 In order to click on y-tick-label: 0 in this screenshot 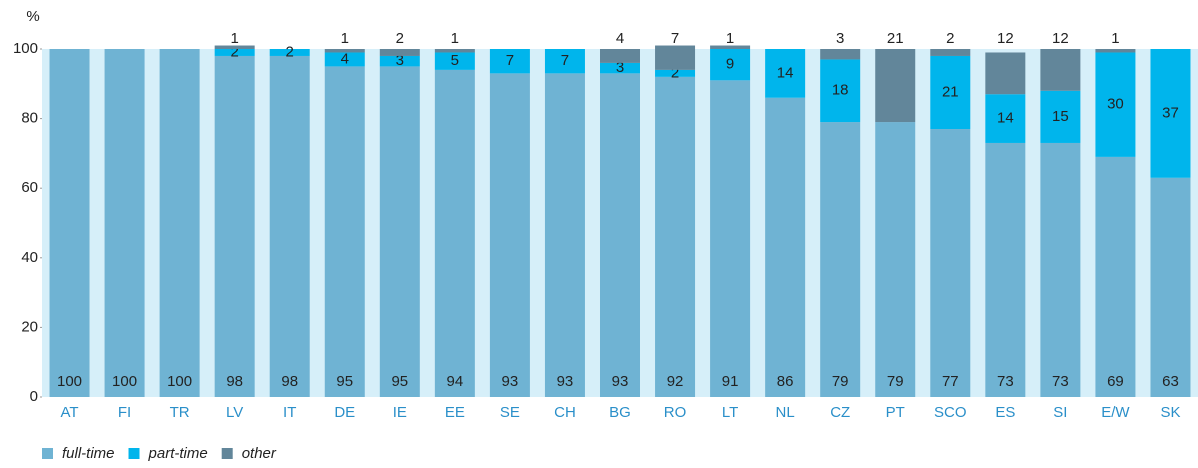, I will do `click(34, 396)`.